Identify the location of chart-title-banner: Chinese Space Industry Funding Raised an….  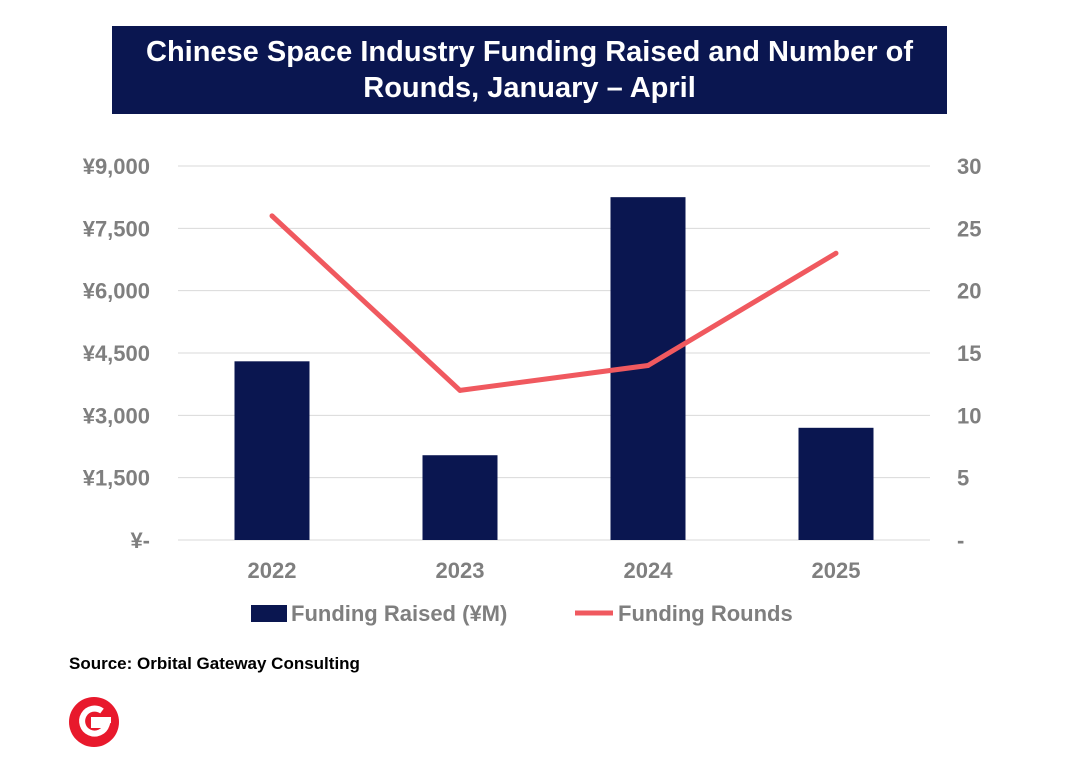
(529, 70).